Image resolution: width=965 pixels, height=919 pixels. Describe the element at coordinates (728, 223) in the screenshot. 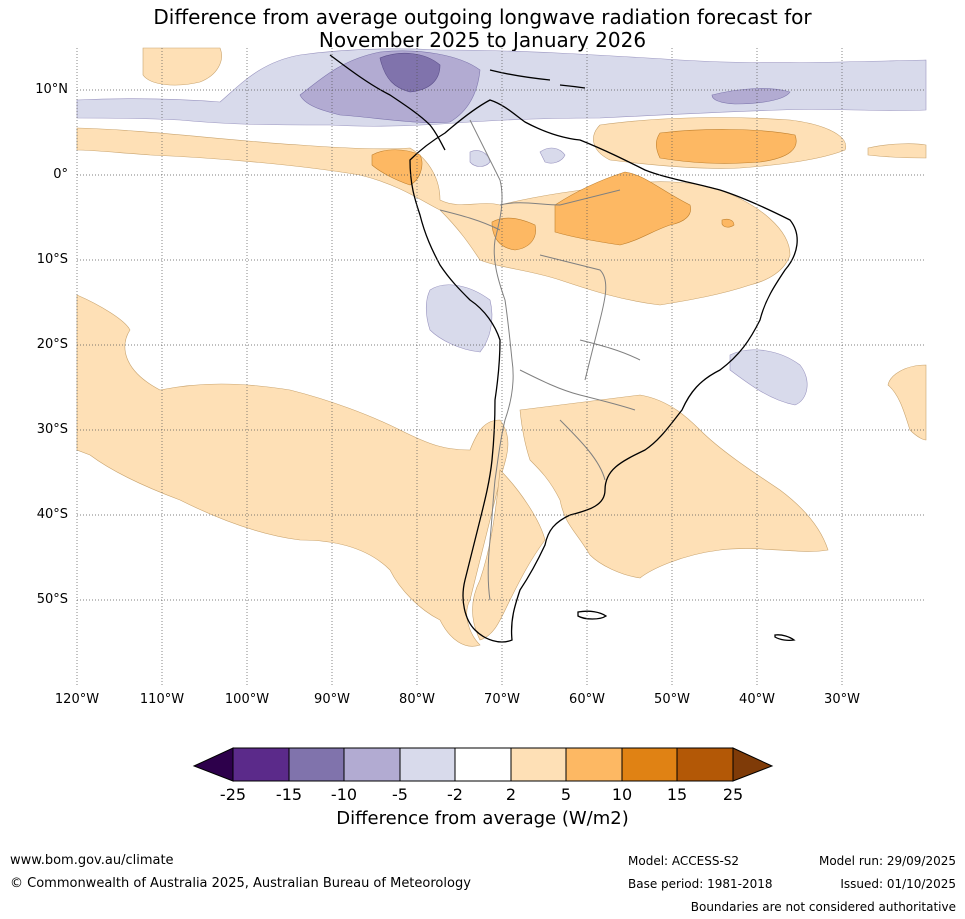

I see `anomaly-region-strong-positive-small` at that location.